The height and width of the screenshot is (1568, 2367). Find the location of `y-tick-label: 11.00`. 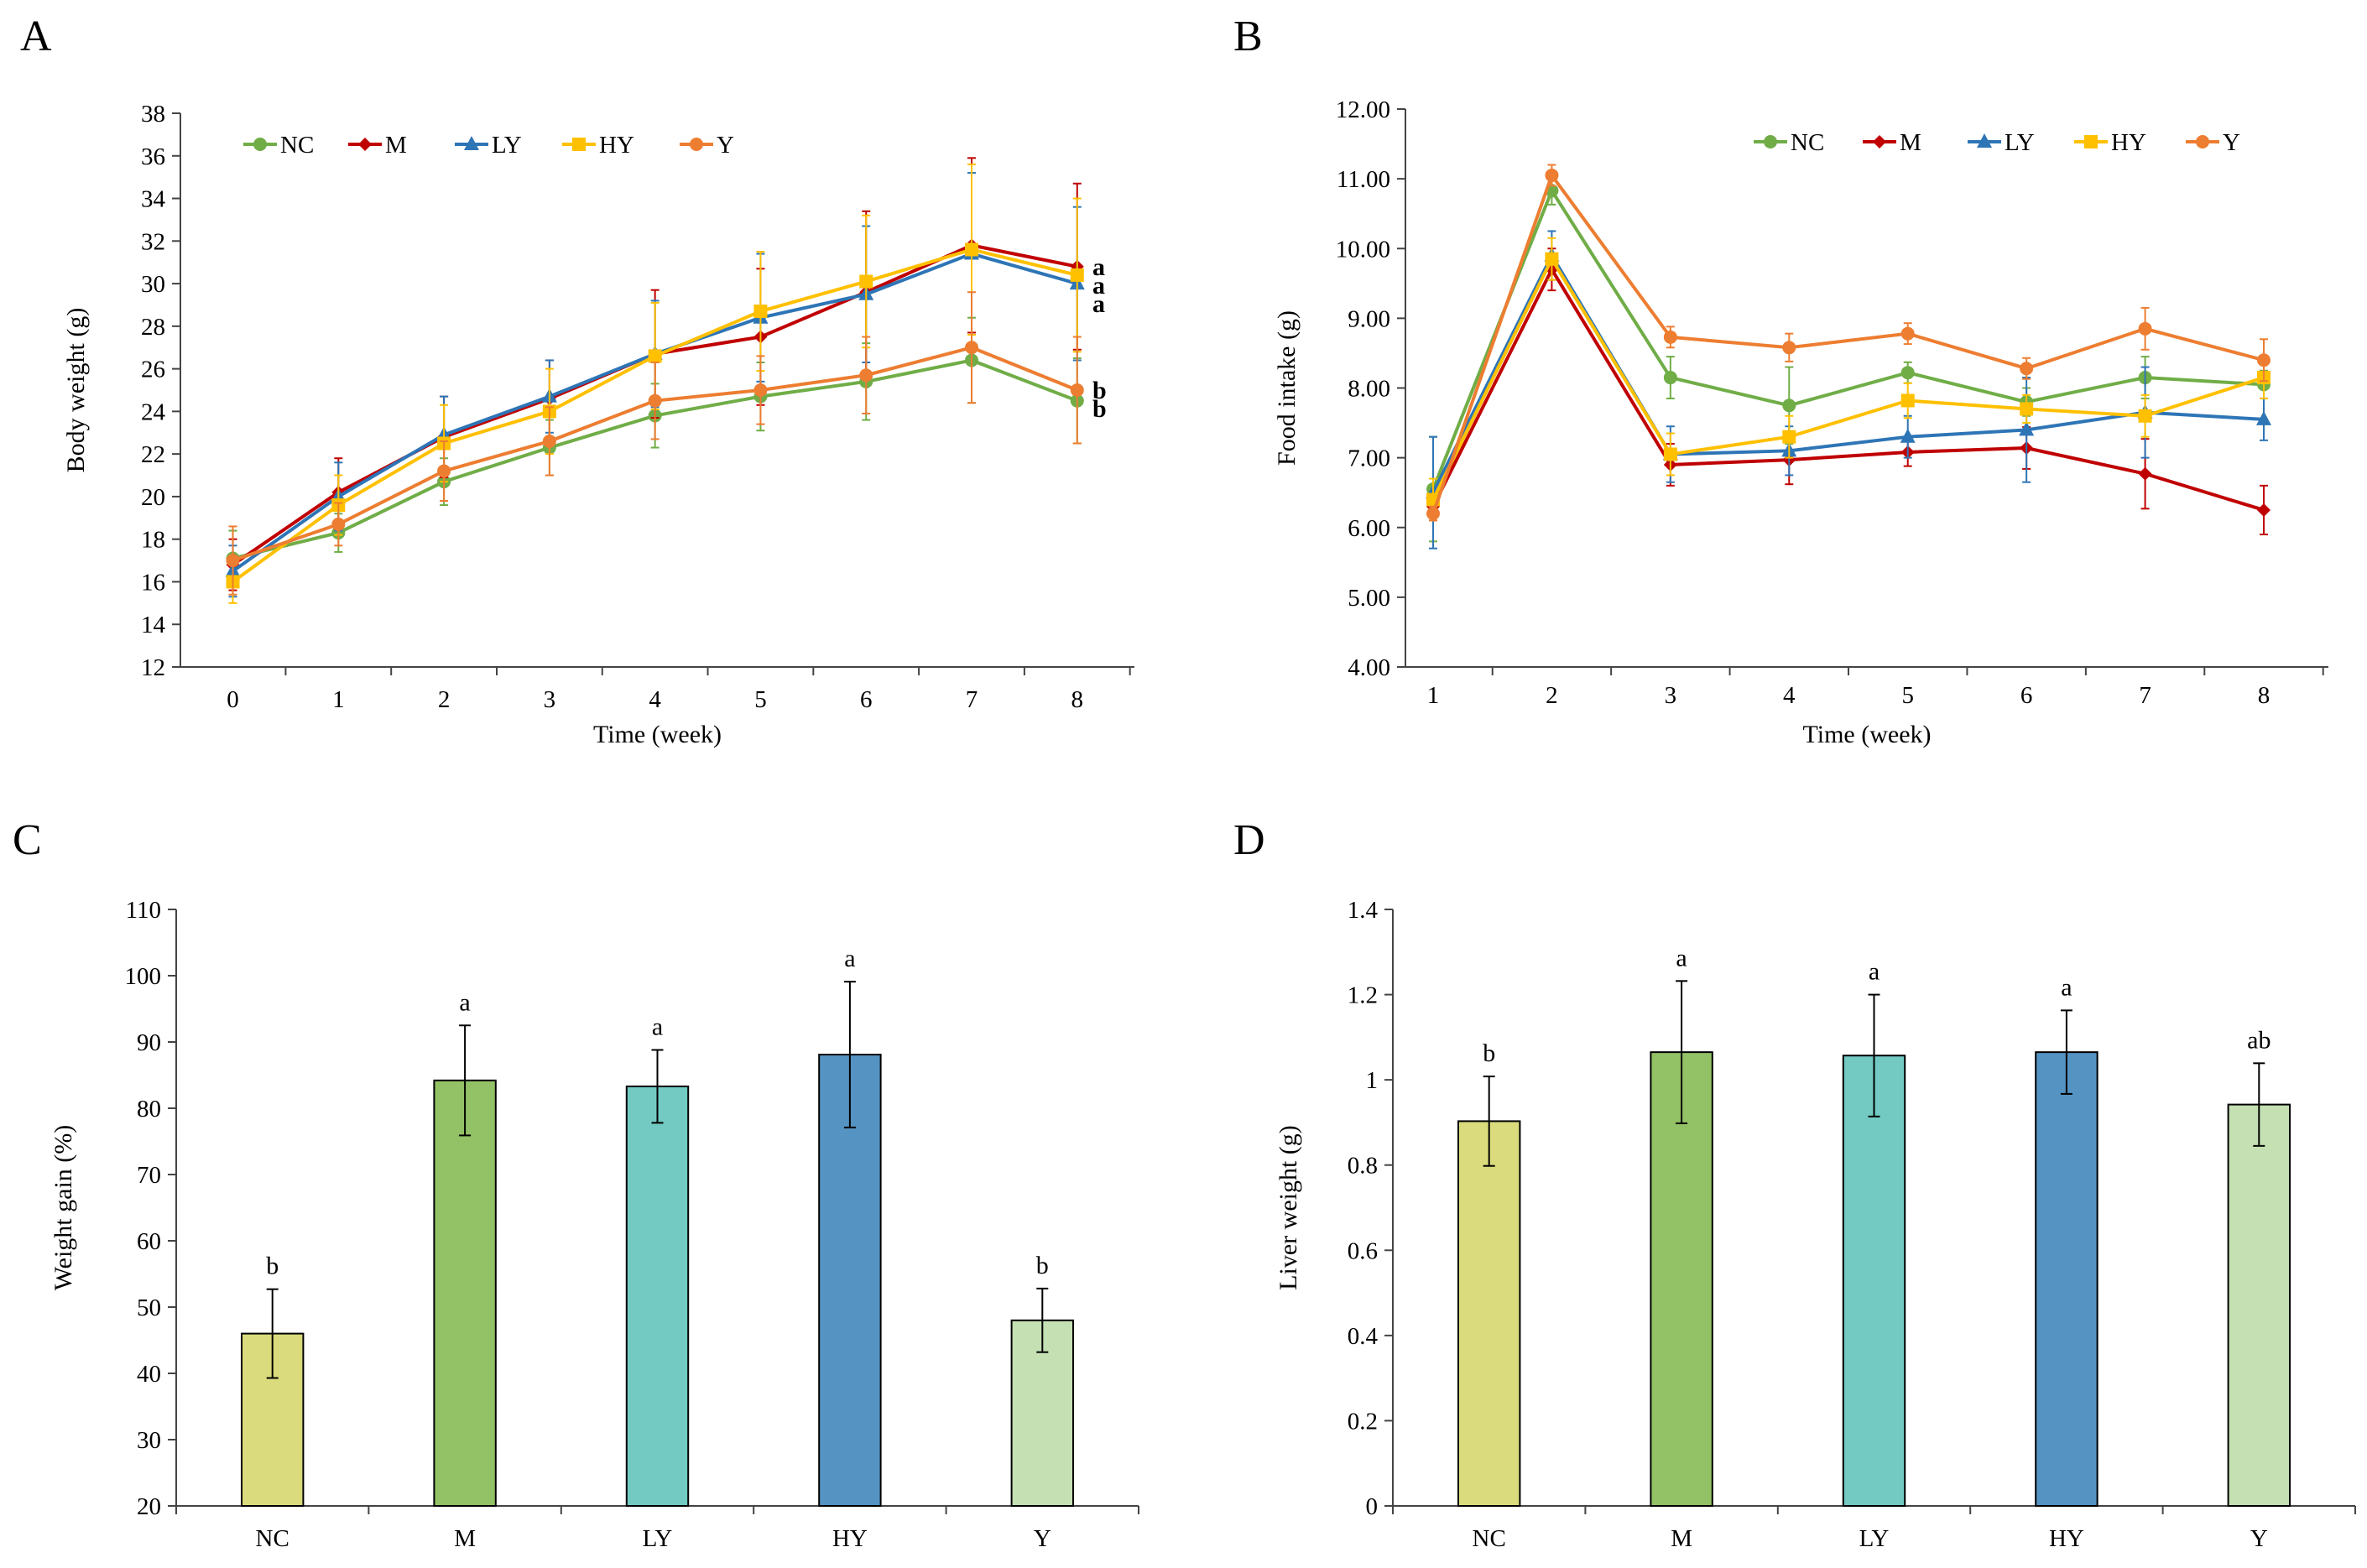

y-tick-label: 11.00 is located at coordinates (1363, 180).